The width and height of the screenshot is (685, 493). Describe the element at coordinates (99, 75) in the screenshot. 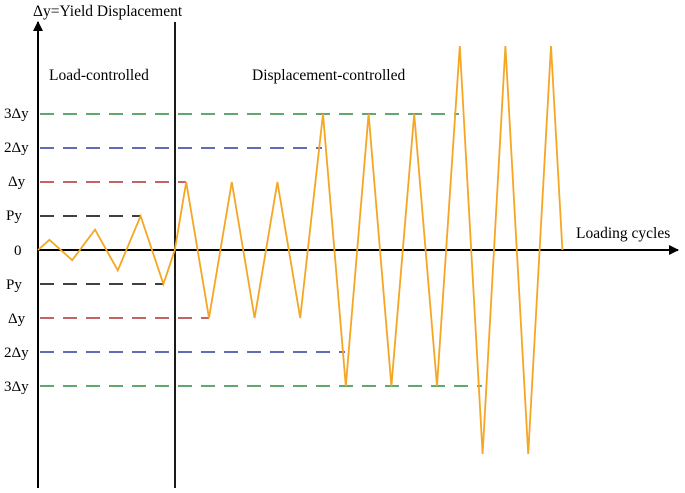

I see `region-label-load-controlled: Load-controlled` at that location.